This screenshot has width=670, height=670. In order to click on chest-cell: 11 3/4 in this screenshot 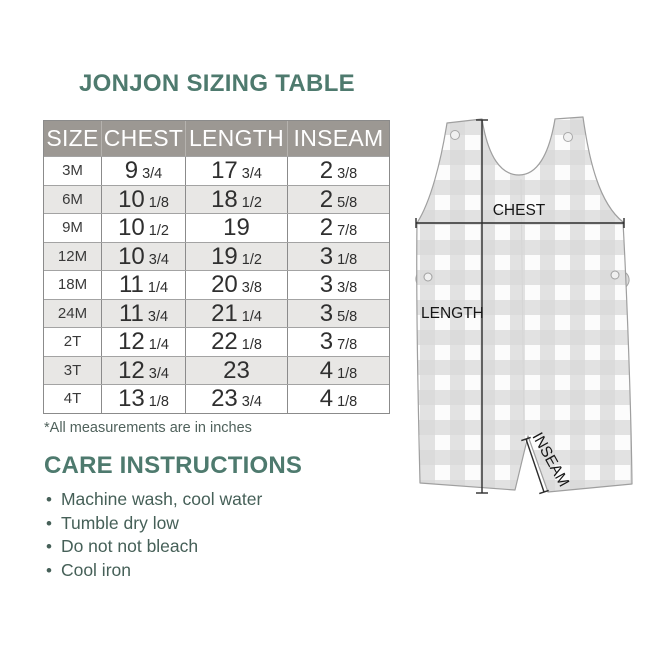, I will do `click(144, 313)`.